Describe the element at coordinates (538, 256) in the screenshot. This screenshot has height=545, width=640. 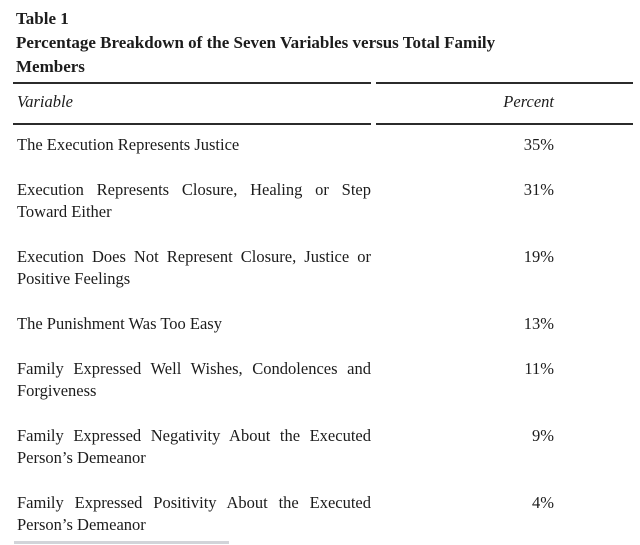
I see `percent-cell: 19%` at that location.